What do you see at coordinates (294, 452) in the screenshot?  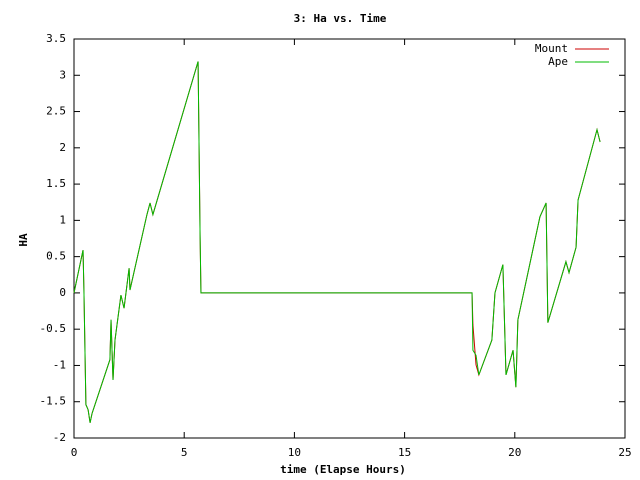 I see `x-tick-label: 10` at bounding box center [294, 452].